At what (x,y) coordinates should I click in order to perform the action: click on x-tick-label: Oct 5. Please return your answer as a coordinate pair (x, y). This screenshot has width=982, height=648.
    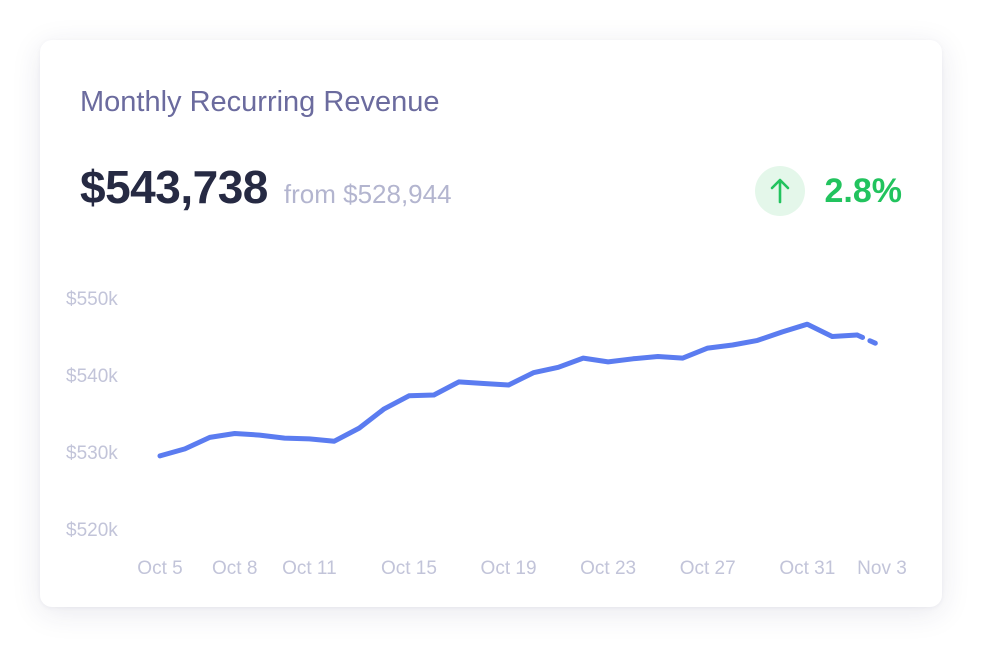
    Looking at the image, I should click on (159, 568).